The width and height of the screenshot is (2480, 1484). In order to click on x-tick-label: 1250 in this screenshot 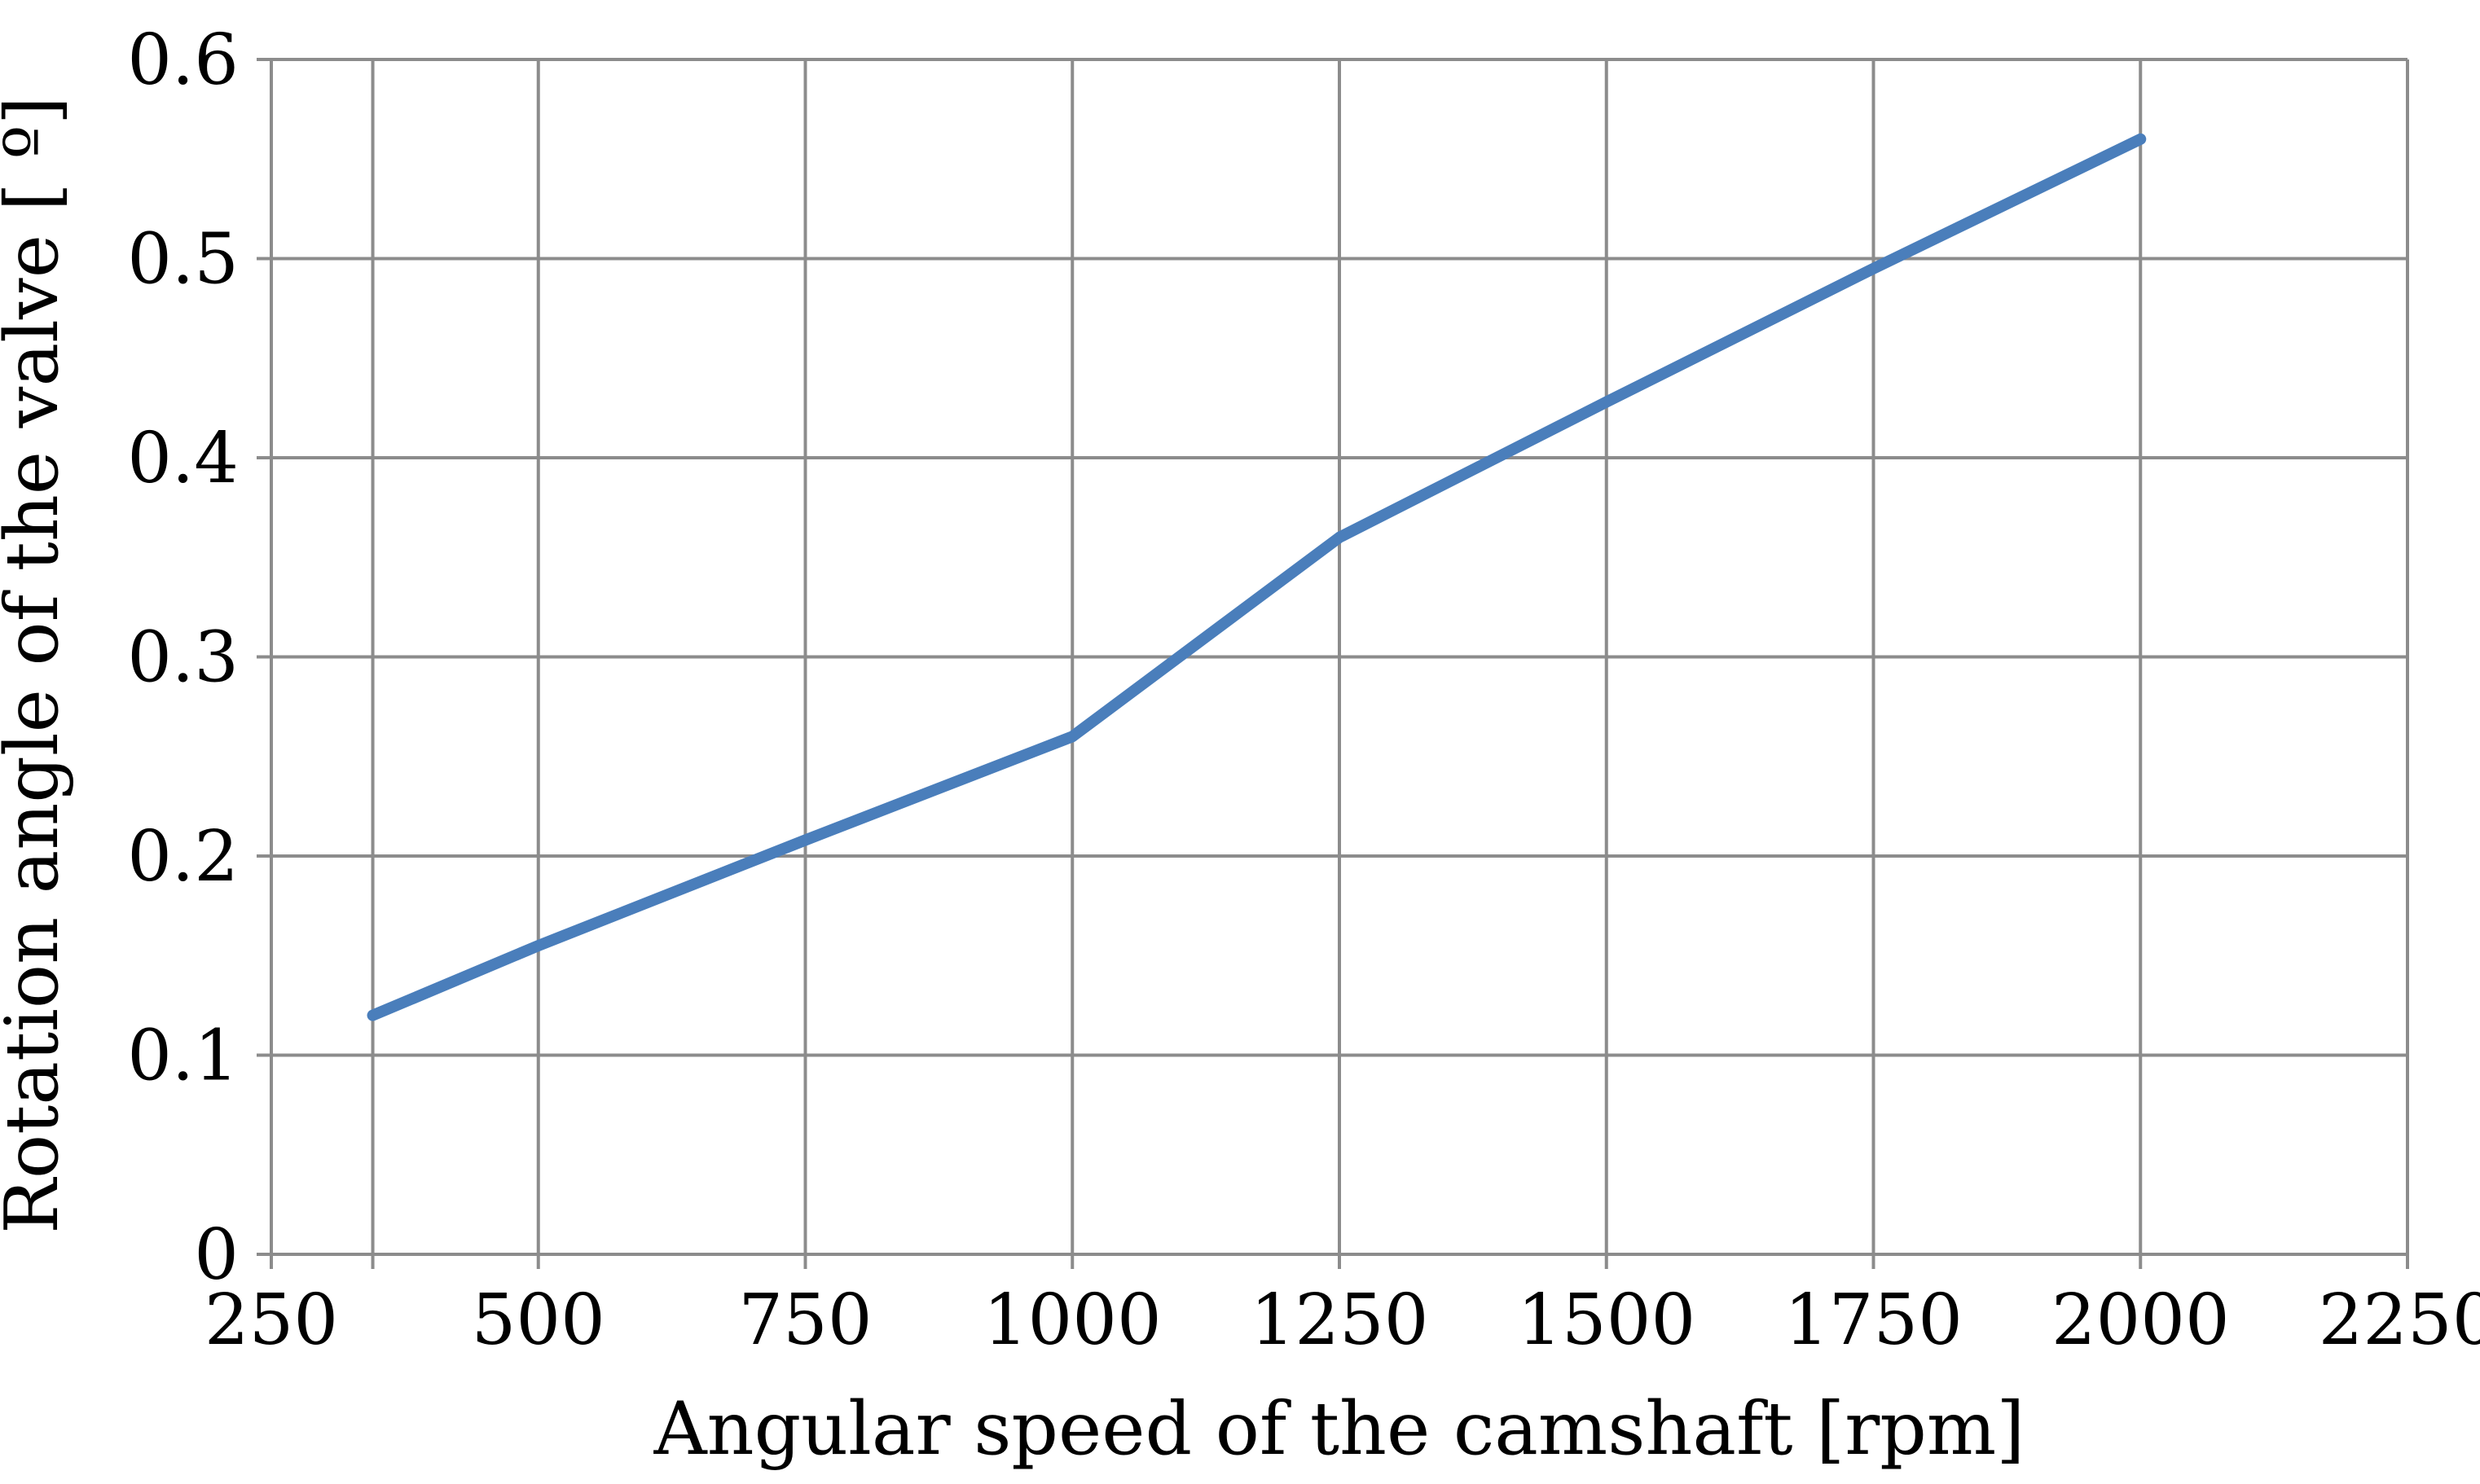, I will do `click(1340, 1320)`.